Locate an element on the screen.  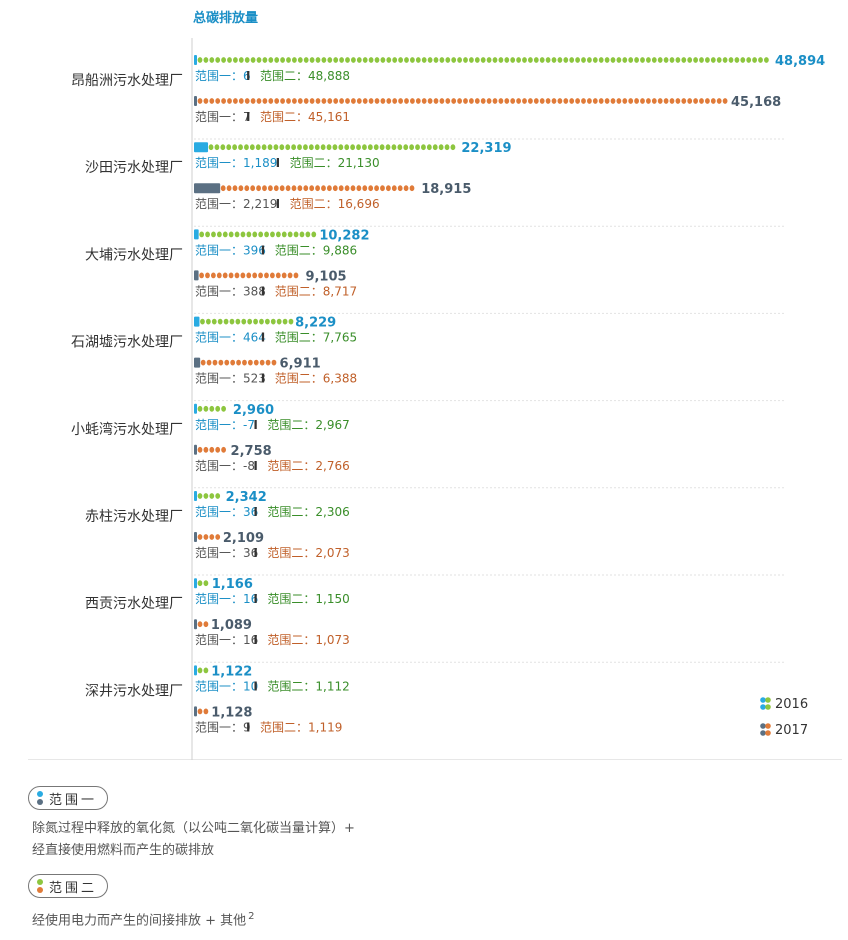
scope1-value-label: 范围一：1,189 is located at coordinates (236, 163).